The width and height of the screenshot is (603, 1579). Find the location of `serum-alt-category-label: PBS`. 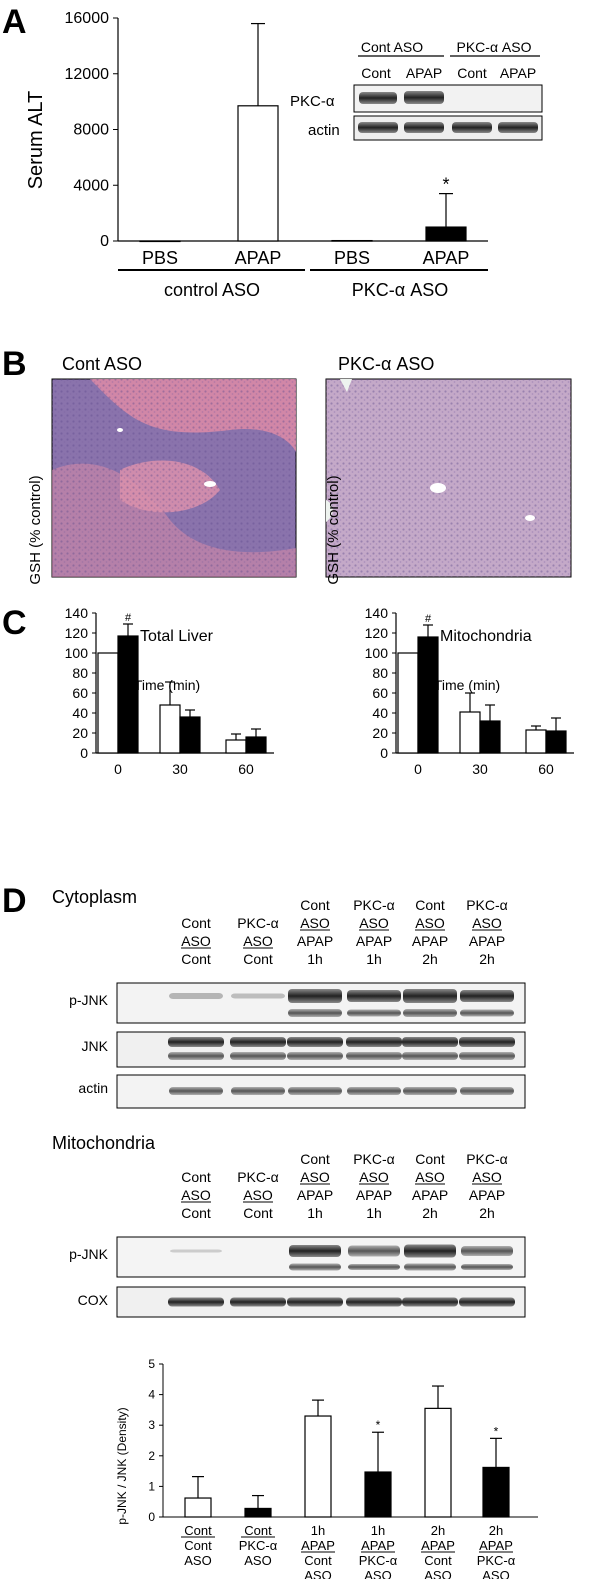

serum-alt-category-label: PBS is located at coordinates (160, 258).